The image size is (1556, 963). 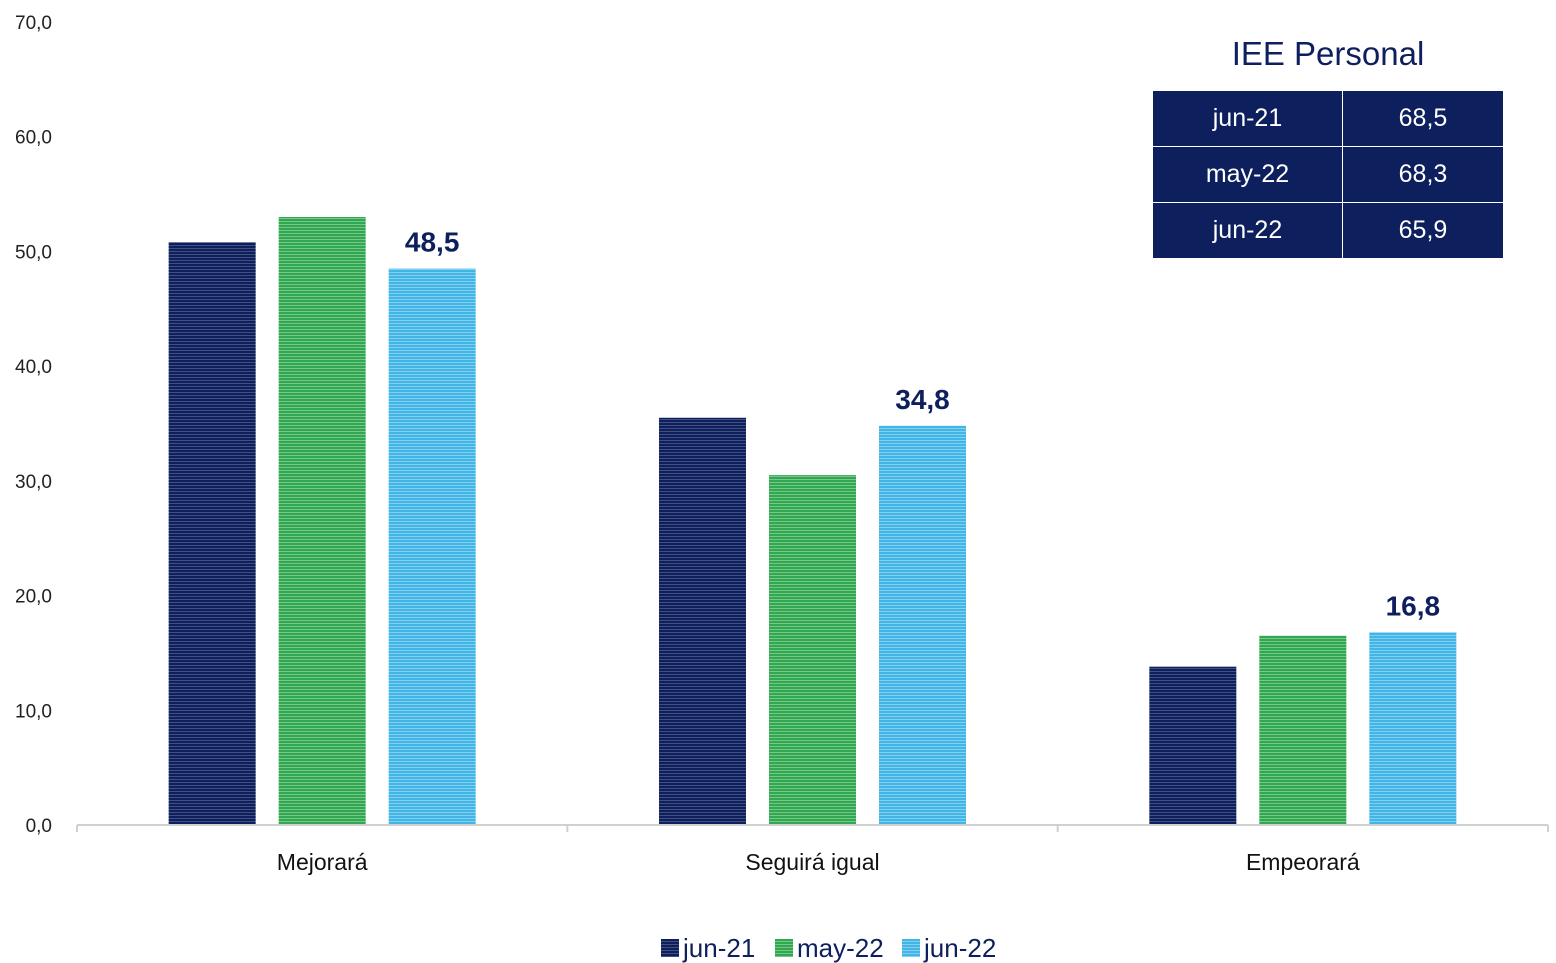 What do you see at coordinates (432, 242) in the screenshot?
I see `data-label: 48,5` at bounding box center [432, 242].